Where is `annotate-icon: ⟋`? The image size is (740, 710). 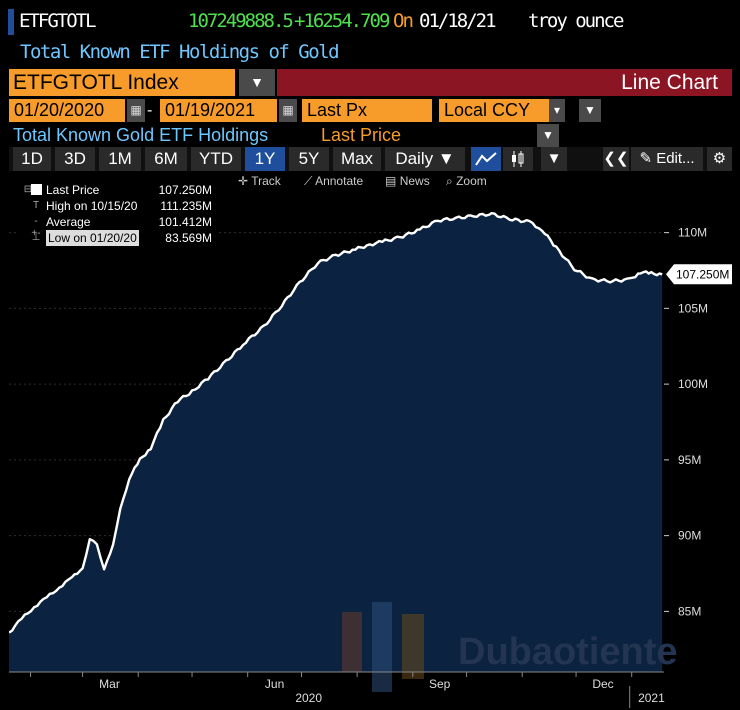
annotate-icon: ⟋ is located at coordinates (308, 181).